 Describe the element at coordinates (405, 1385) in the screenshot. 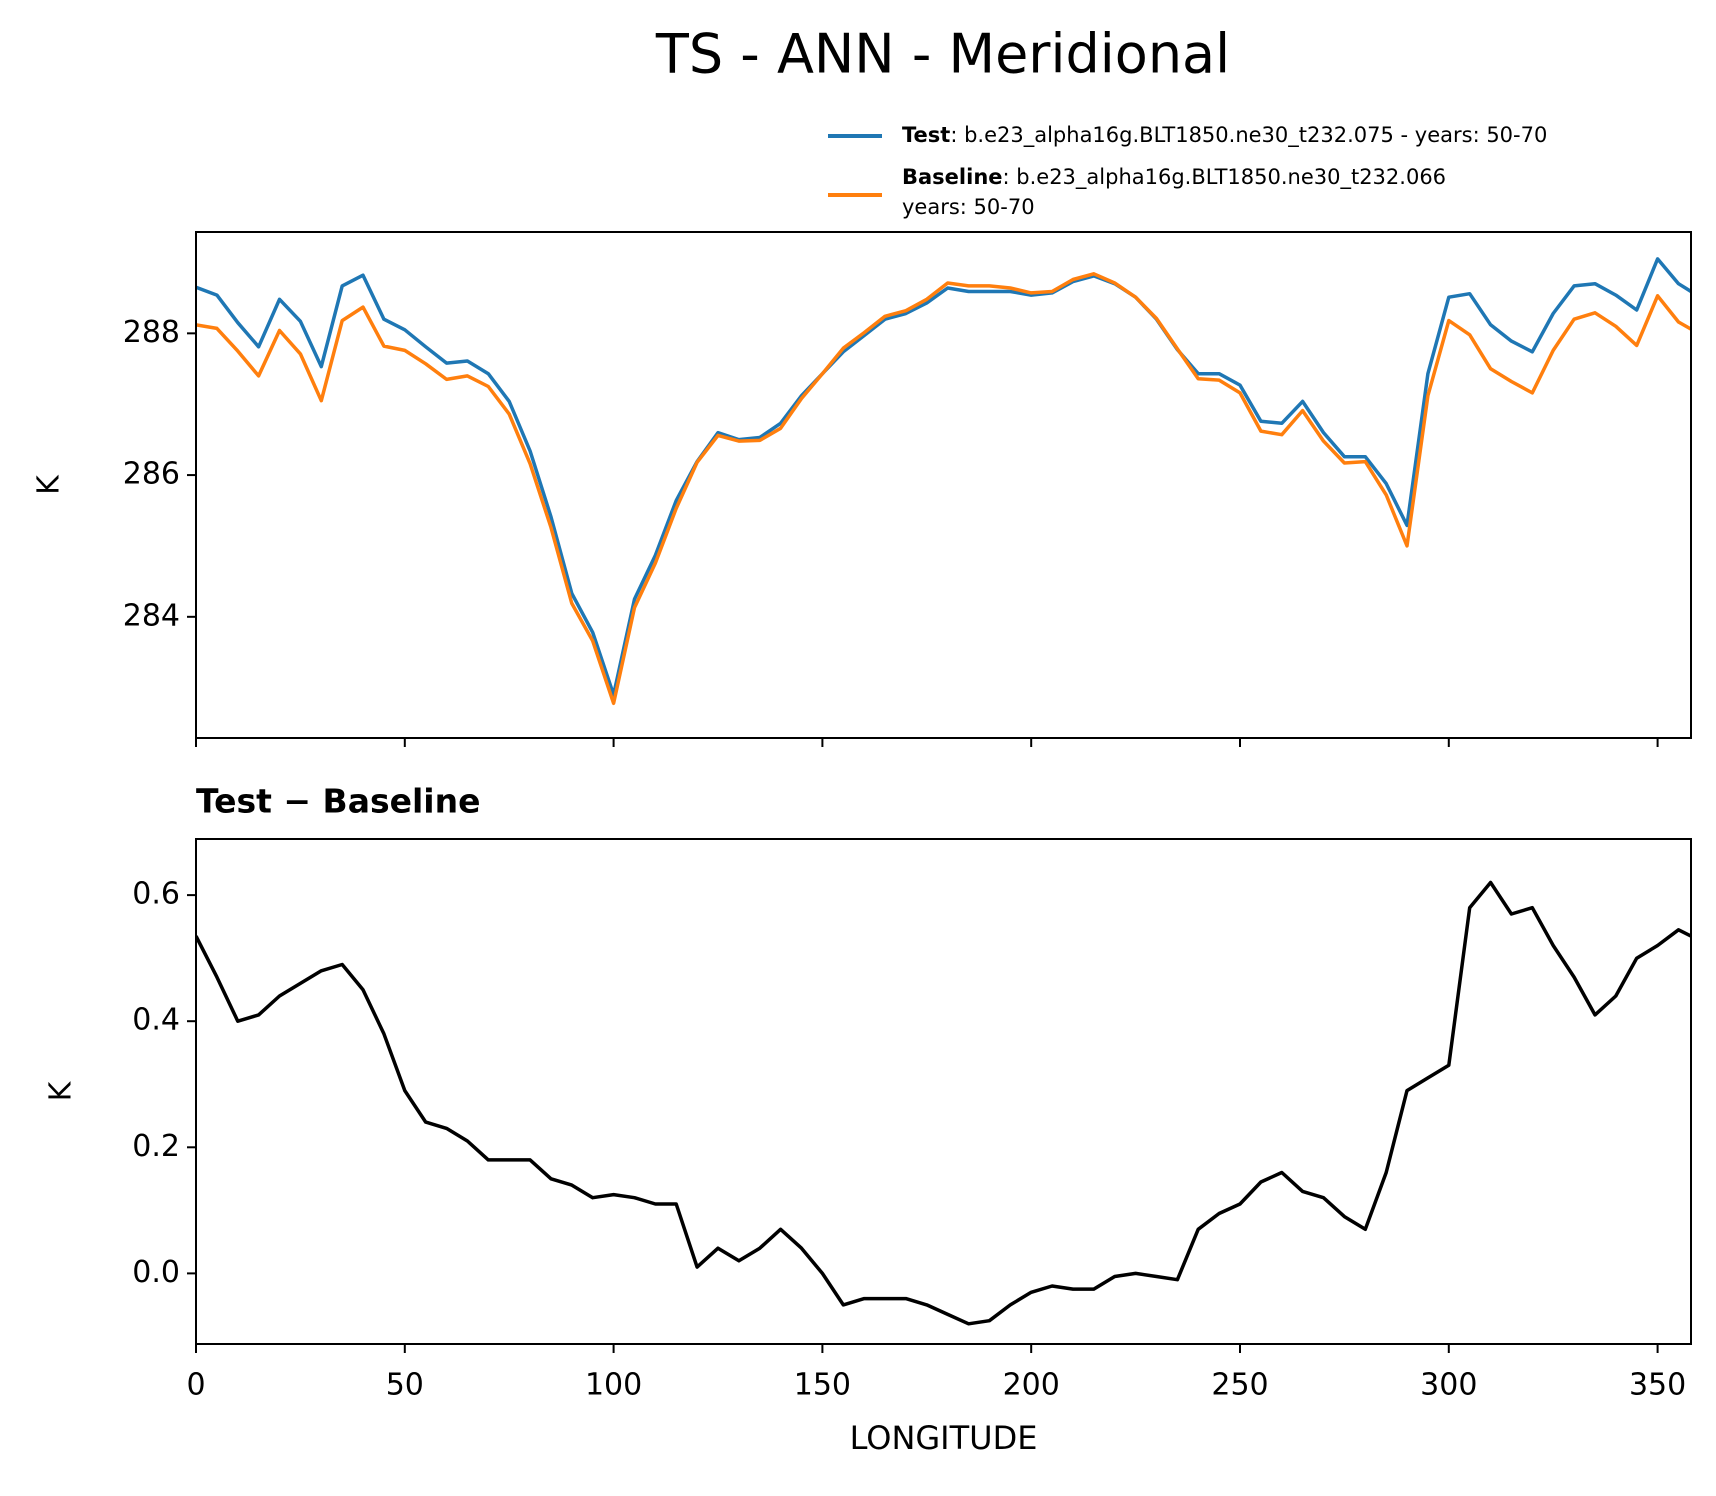

I see `x-tick-label: 50` at that location.